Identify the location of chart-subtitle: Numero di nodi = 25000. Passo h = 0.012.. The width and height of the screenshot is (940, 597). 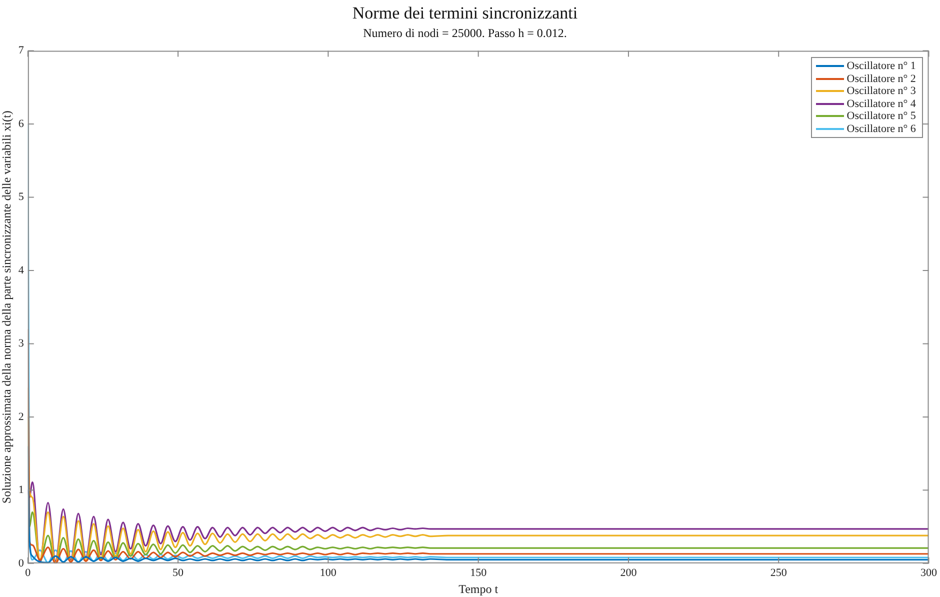
(465, 33).